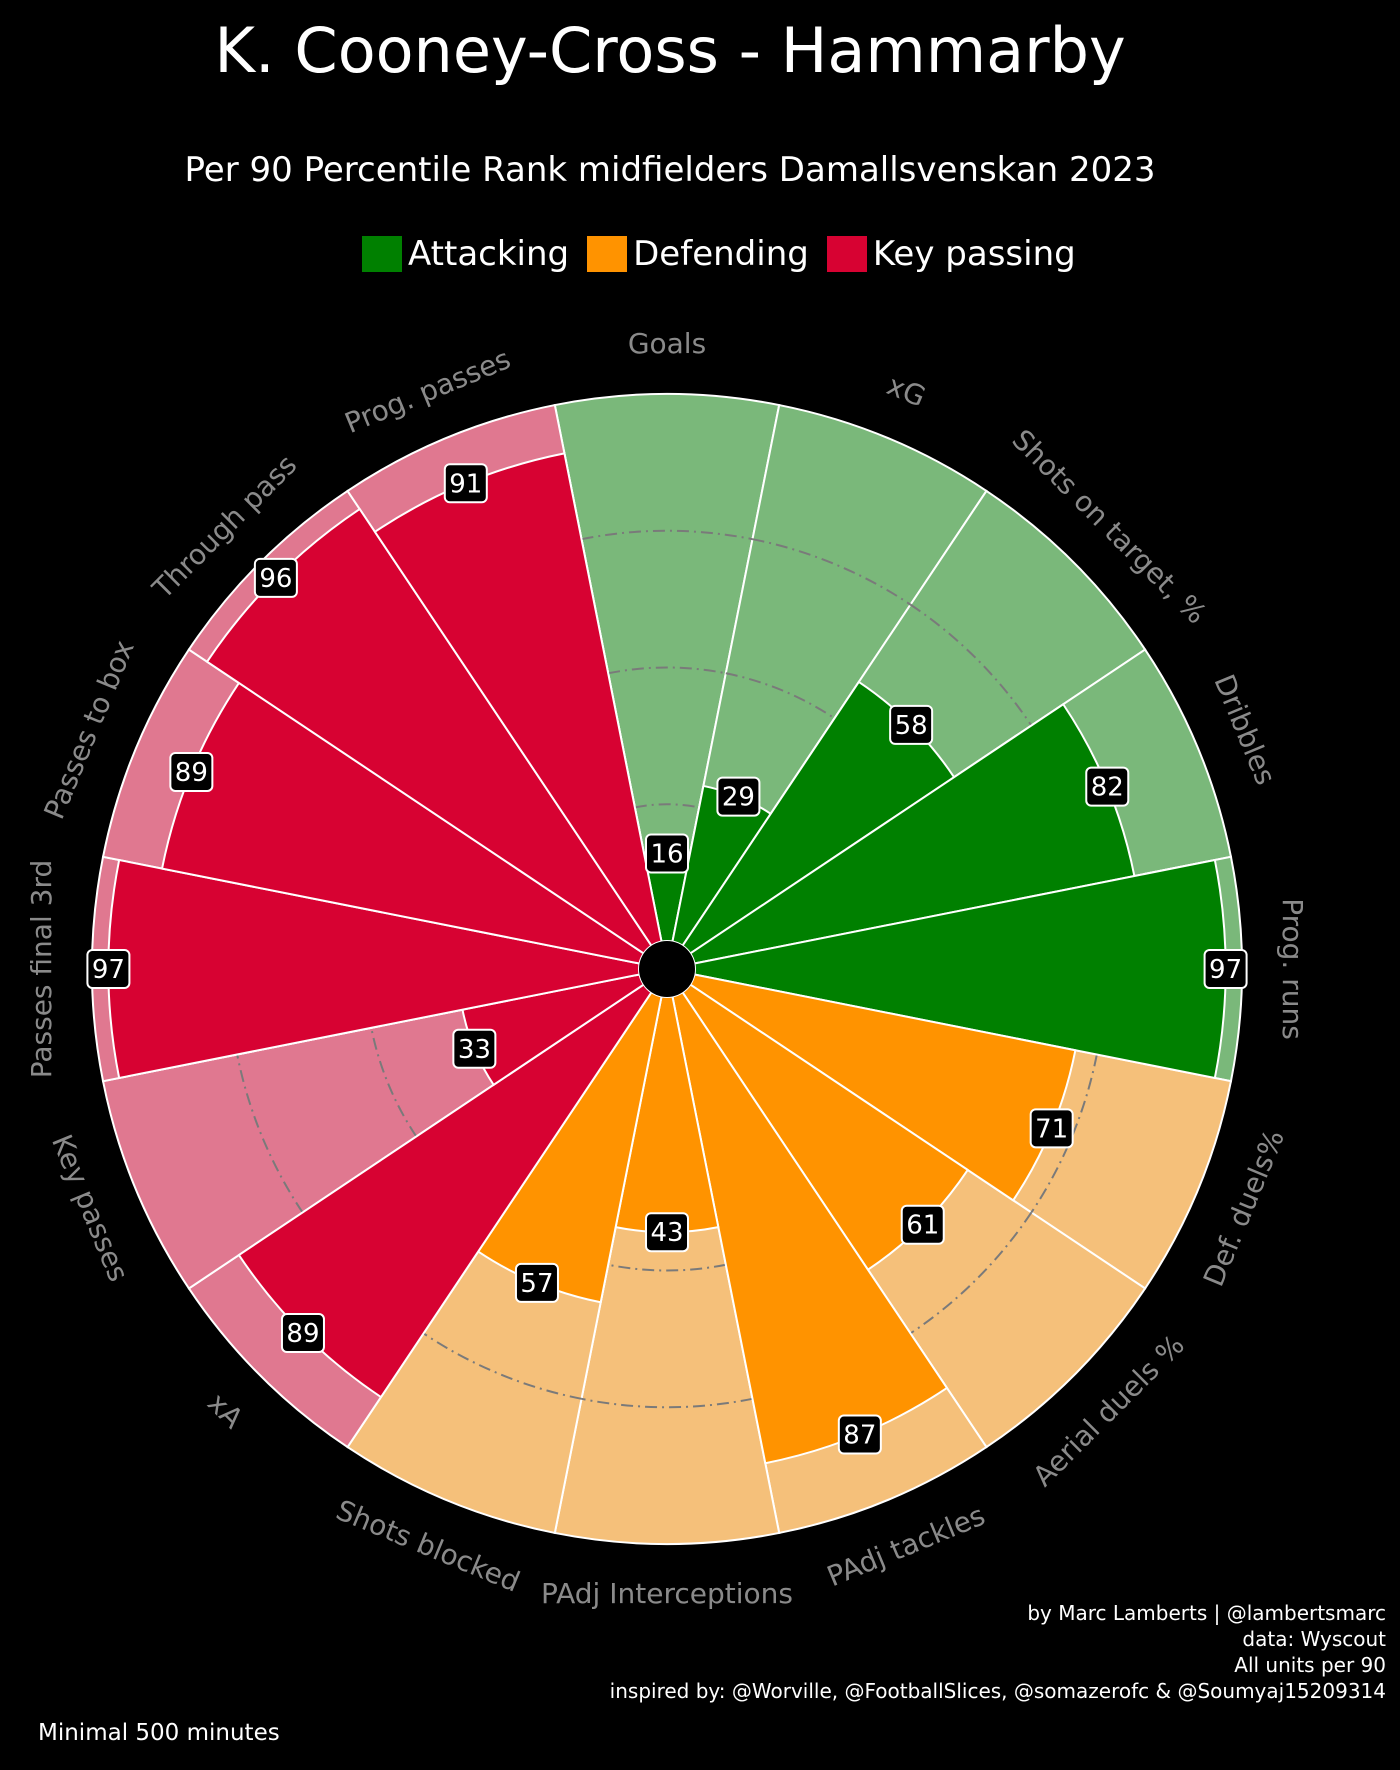  Describe the element at coordinates (667, 343) in the screenshot. I see `param-label-1: Goals` at that location.